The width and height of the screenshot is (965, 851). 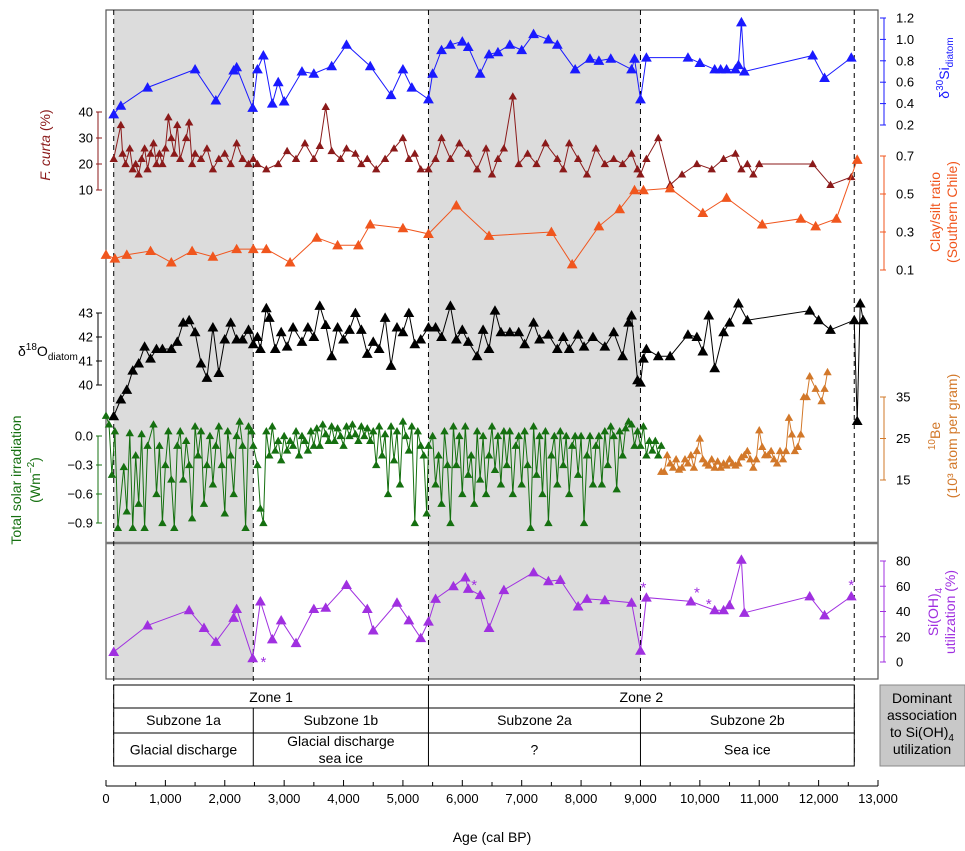 I want to click on tsi-tick-label: −0.3, so click(x=80, y=465).